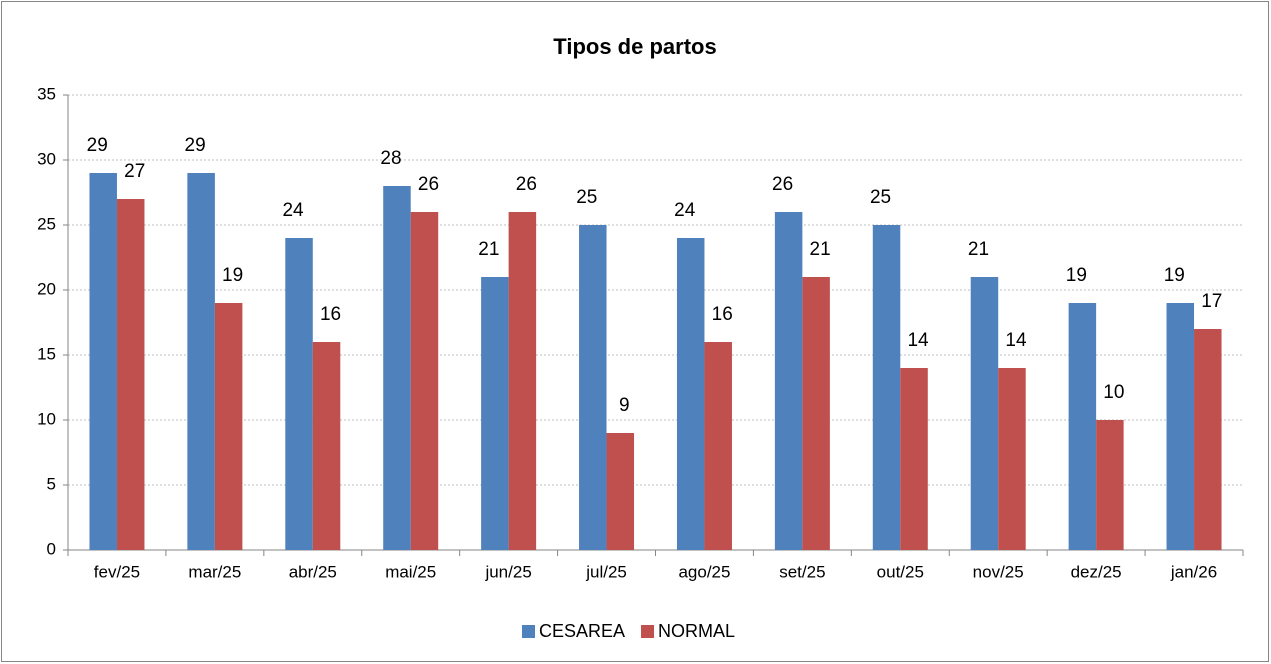 The image size is (1271, 664). Describe the element at coordinates (900, 571) in the screenshot. I see `x-tick-label: out/25` at that location.